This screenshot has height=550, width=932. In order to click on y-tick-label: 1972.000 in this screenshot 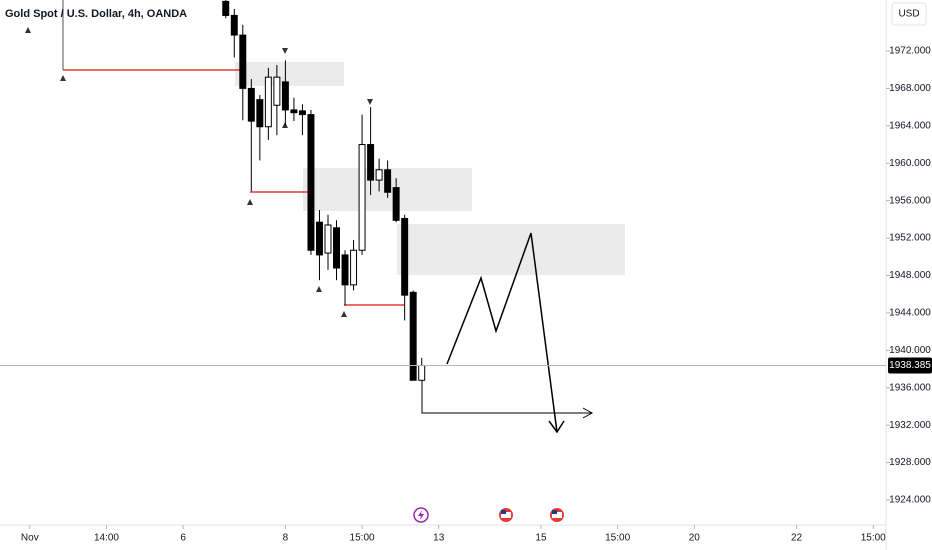, I will do `click(910, 51)`.